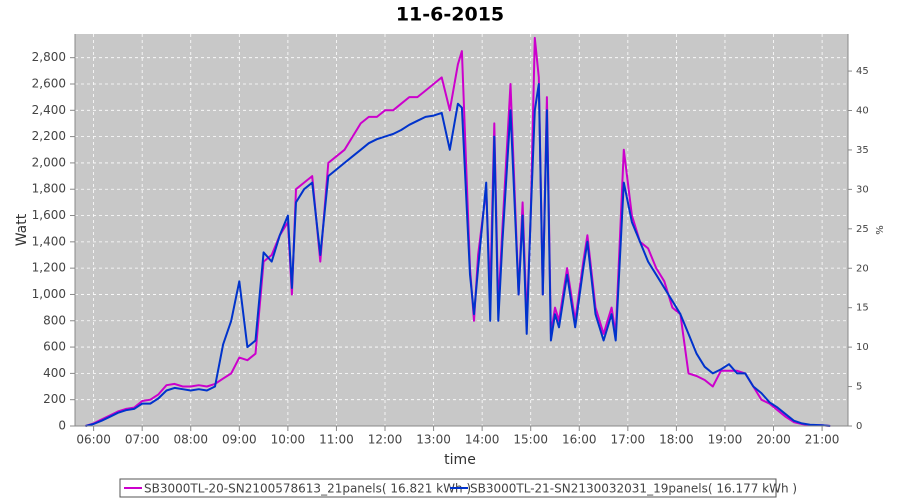 The height and width of the screenshot is (500, 900). What do you see at coordinates (54, 347) in the screenshot?
I see `y-tick-label: 600` at bounding box center [54, 347].